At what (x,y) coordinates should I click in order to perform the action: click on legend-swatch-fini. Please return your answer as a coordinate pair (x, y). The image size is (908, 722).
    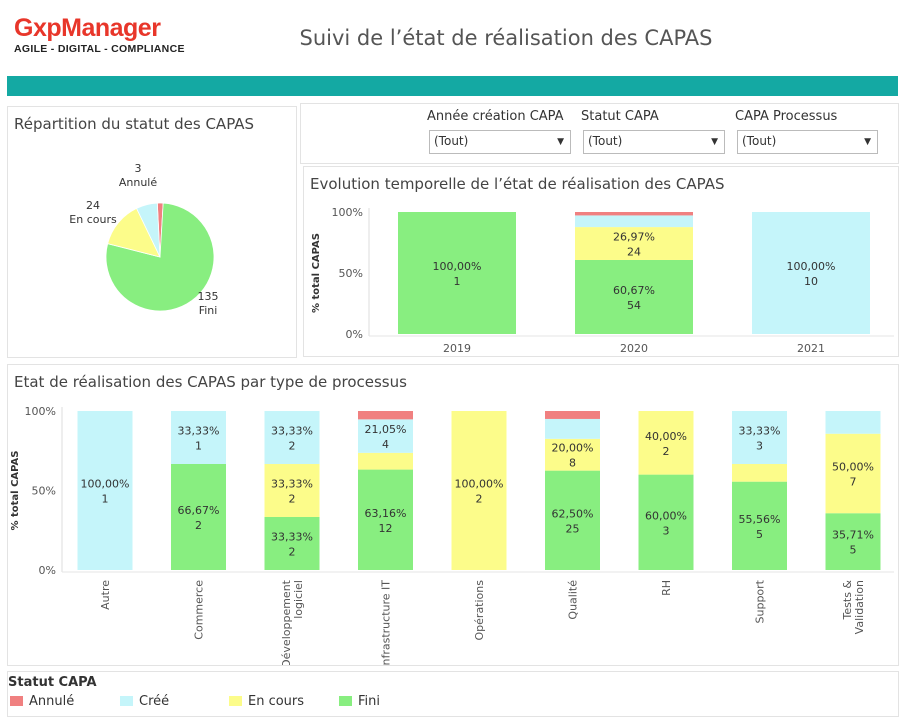
    Looking at the image, I should click on (345, 700).